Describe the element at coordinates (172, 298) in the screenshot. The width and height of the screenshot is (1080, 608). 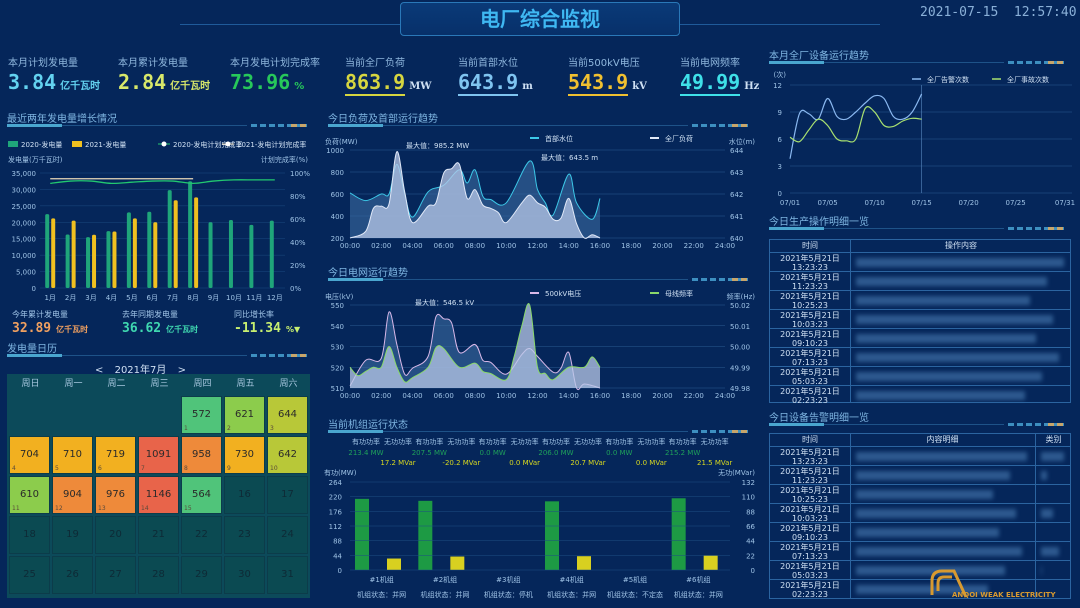
I see `x-tick: 7月` at that location.